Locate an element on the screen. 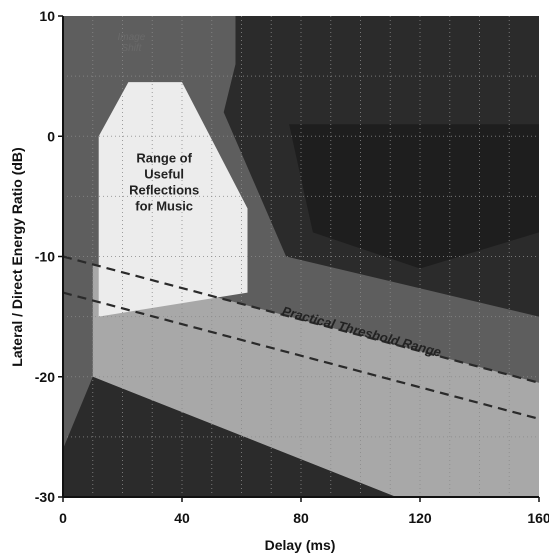 This screenshot has height=557, width=549. x-tick-label: 120 is located at coordinates (420, 518).